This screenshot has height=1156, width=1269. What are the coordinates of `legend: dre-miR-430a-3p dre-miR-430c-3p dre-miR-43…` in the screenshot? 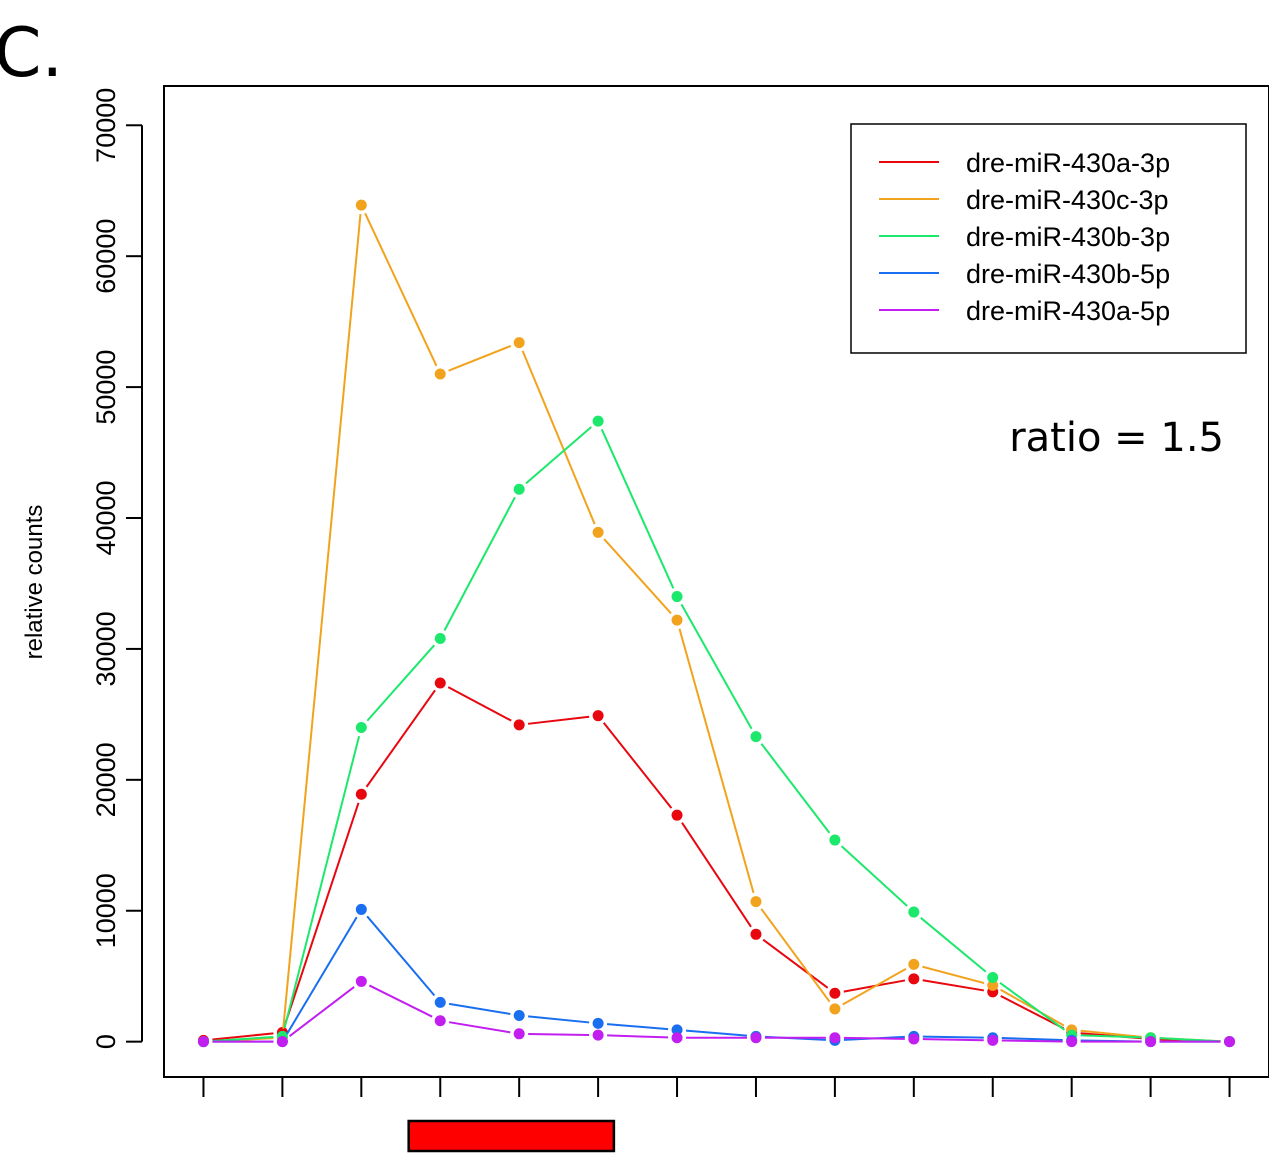 It's located at (1048, 238).